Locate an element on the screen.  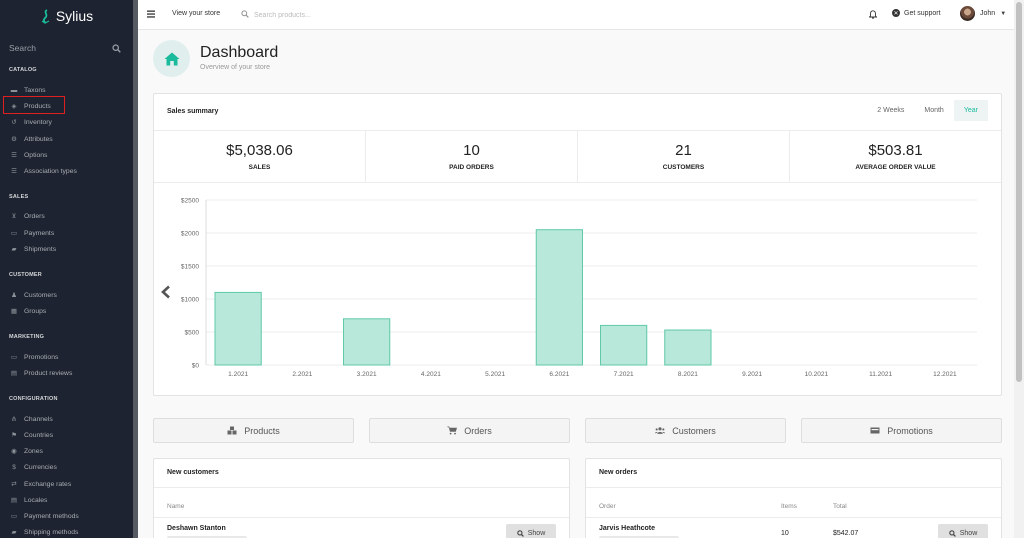
orders-button: Orders is located at coordinates (469, 430).